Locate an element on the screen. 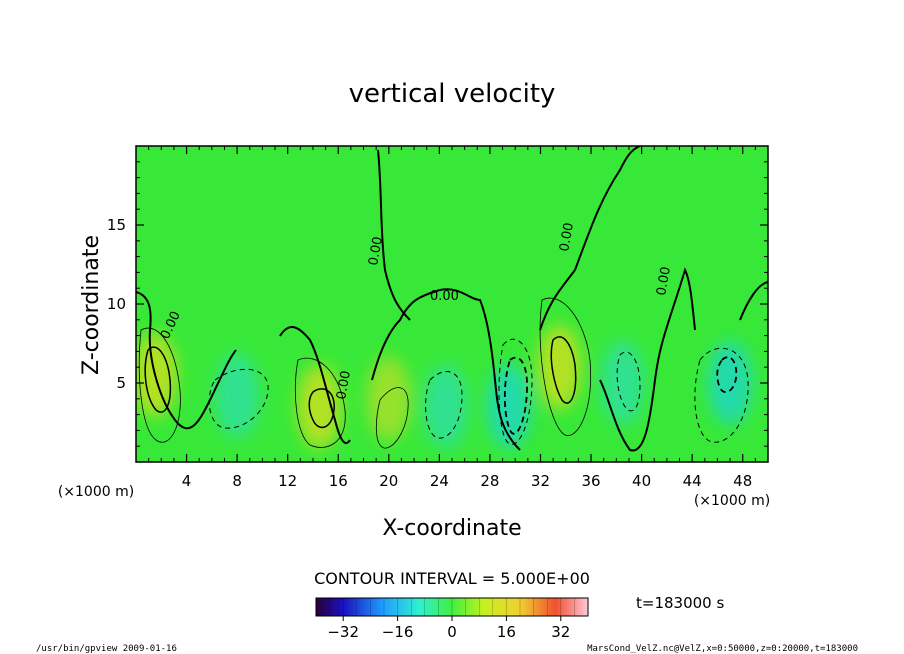 Image resolution: width=904 pixels, height=654 pixels. y-axis-label: Z-coordinate is located at coordinates (91, 305).